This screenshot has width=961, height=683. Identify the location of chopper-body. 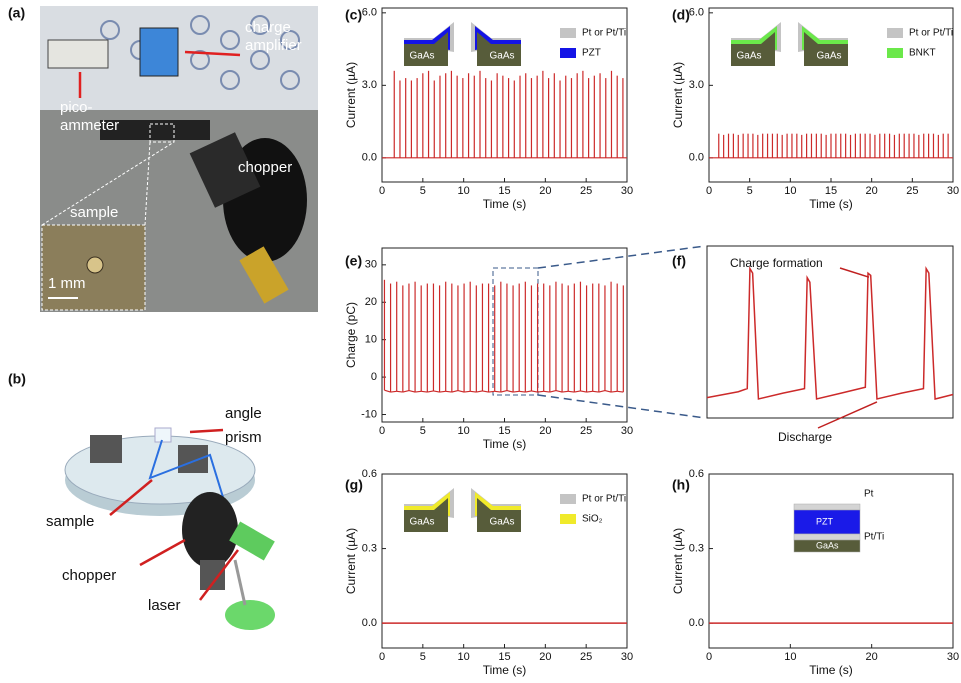
(225, 170).